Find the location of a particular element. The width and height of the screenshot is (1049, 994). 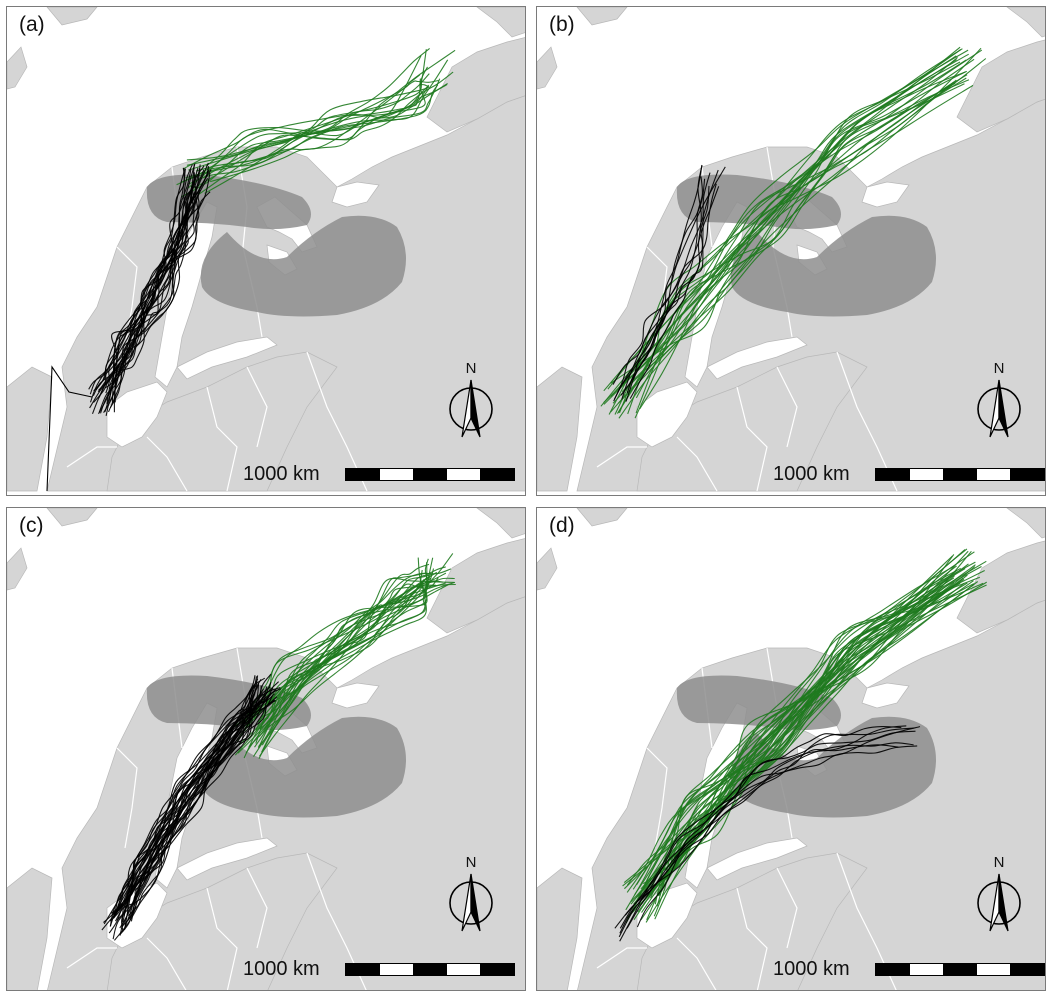

panel-label: (b) is located at coordinates (562, 24).